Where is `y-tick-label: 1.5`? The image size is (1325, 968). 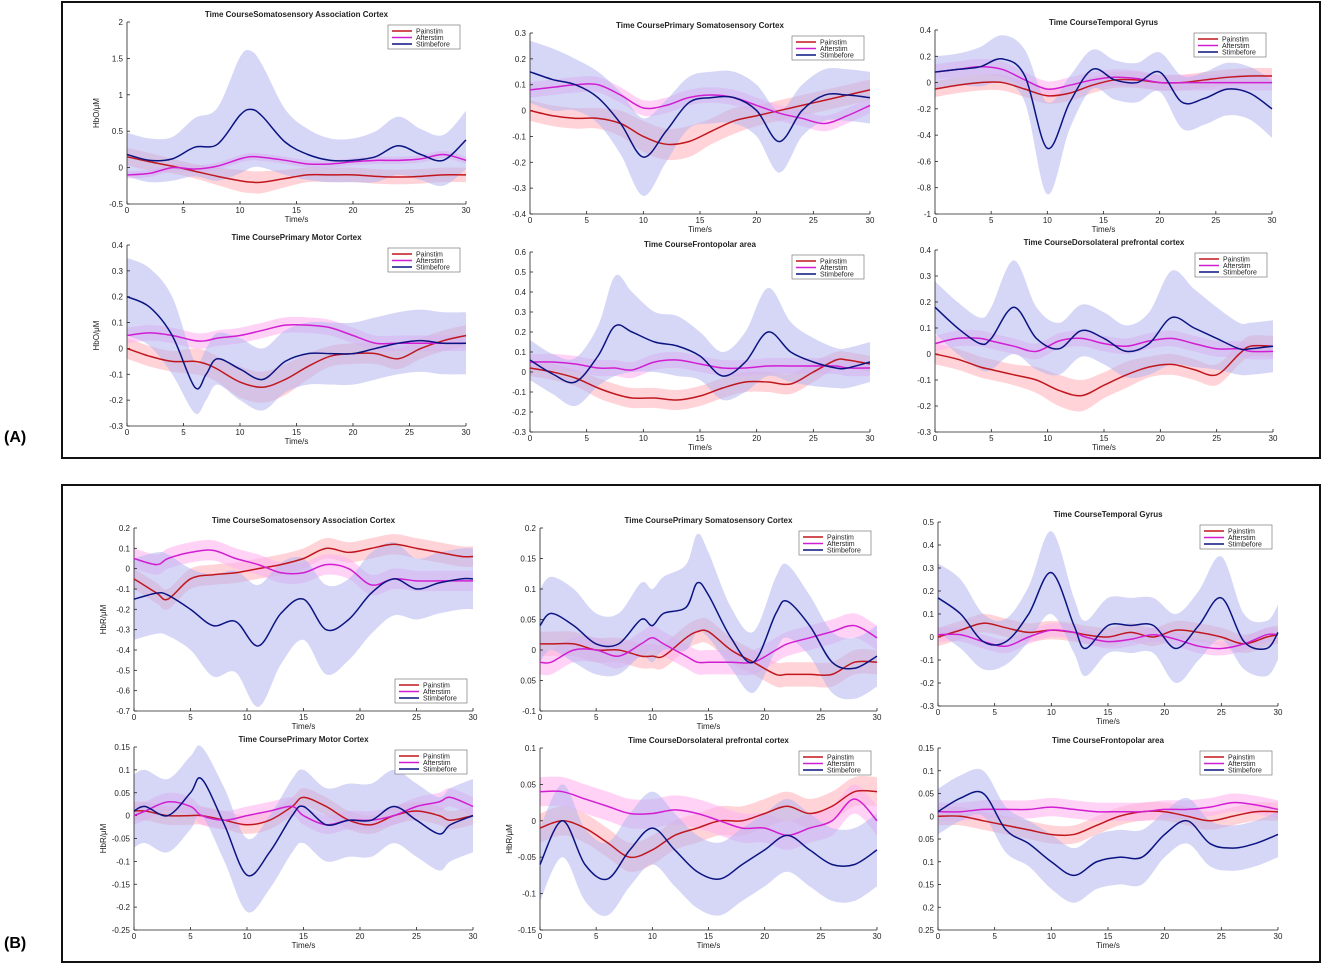
y-tick-label: 1.5 is located at coordinates (118, 58).